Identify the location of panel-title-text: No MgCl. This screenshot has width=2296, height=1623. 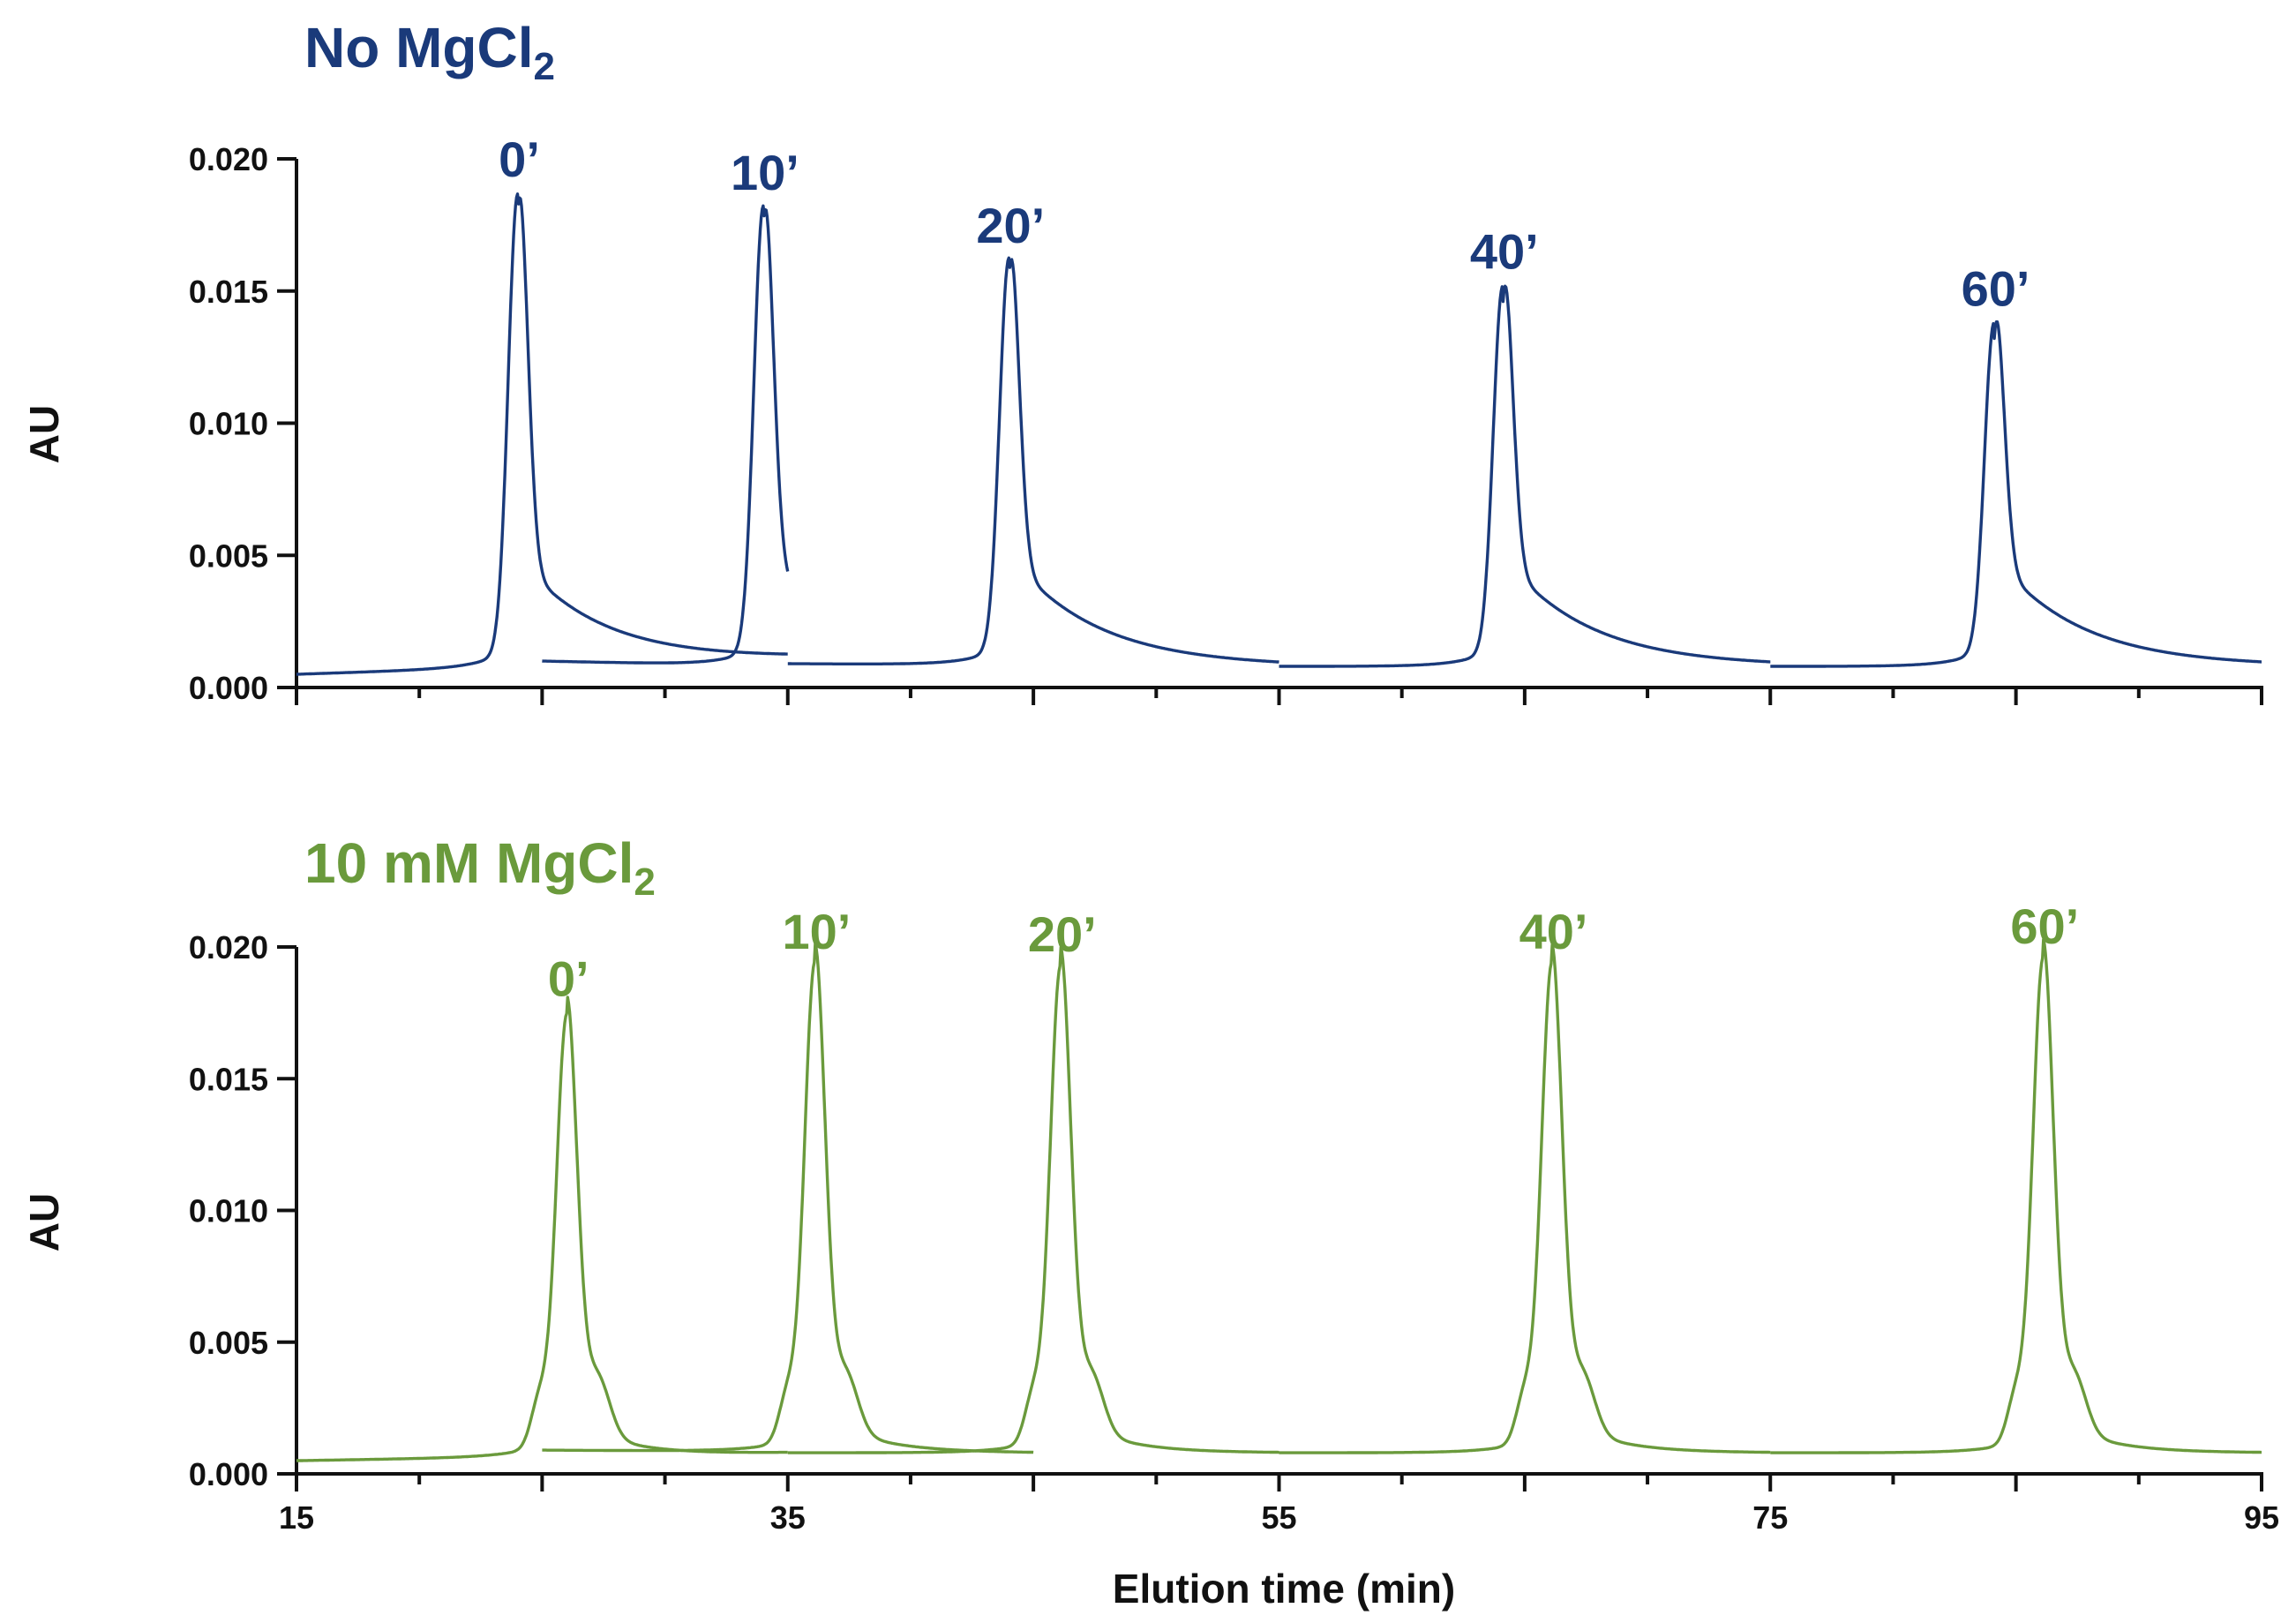
(419, 47).